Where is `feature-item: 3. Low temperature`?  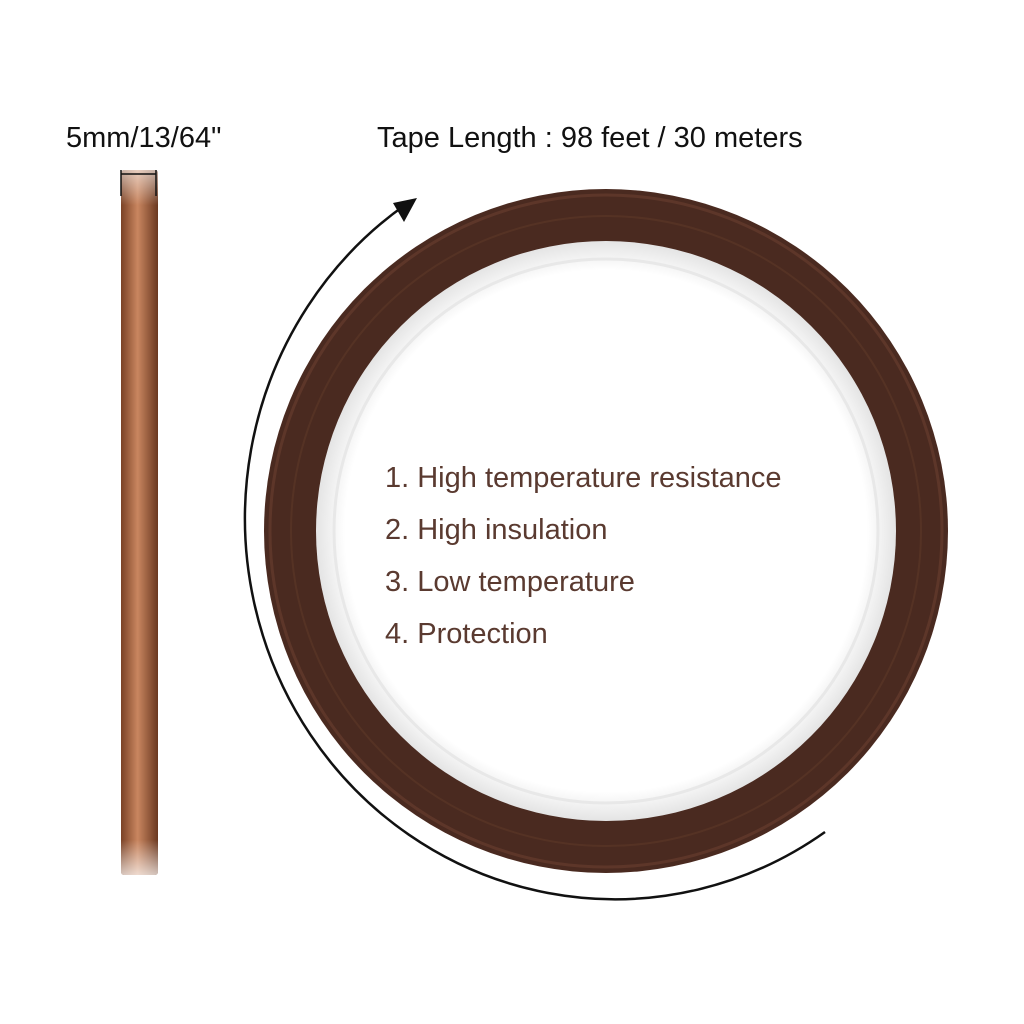 feature-item: 3. Low temperature is located at coordinates (510, 582).